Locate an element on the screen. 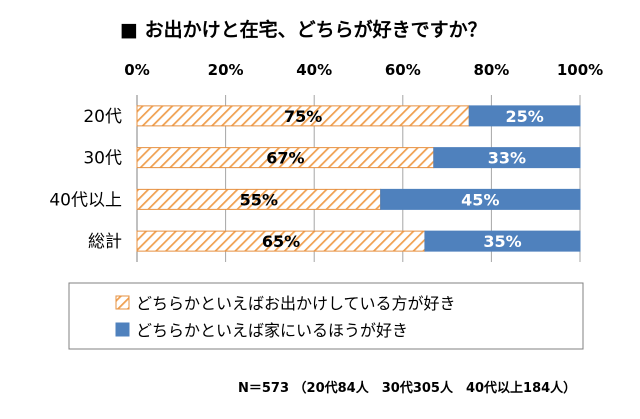  data-label: 45% is located at coordinates (480, 199).